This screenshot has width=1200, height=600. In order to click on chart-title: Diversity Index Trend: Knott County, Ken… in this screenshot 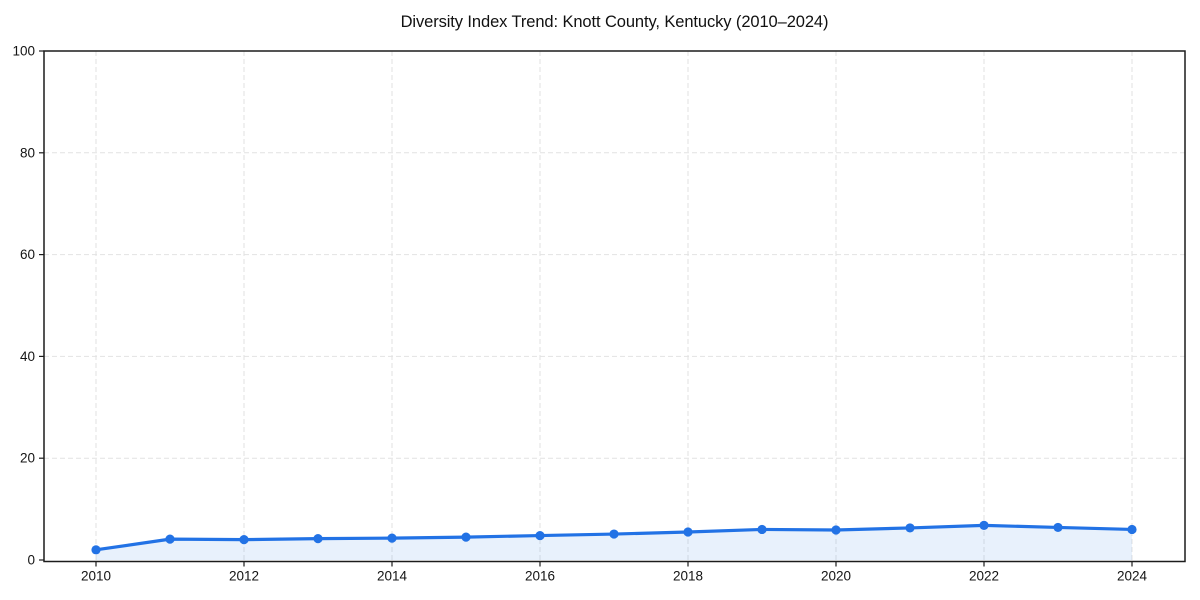, I will do `click(614, 22)`.